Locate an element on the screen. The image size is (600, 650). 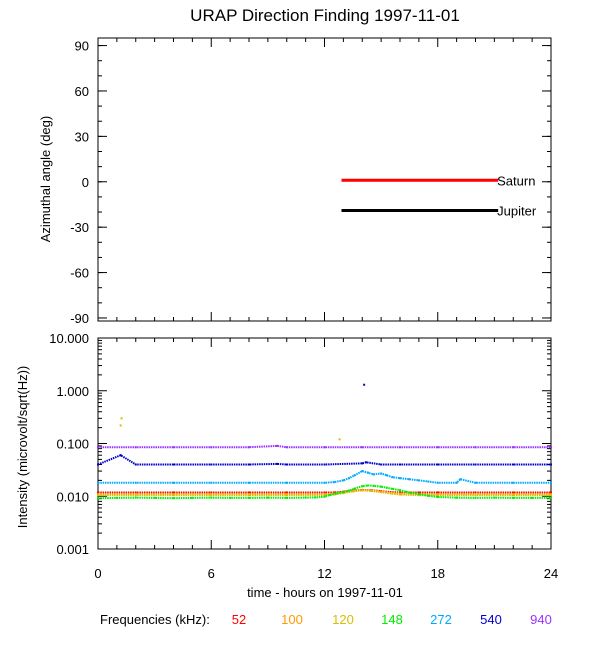
frequency-legend-item-120: 120 is located at coordinates (343, 619).